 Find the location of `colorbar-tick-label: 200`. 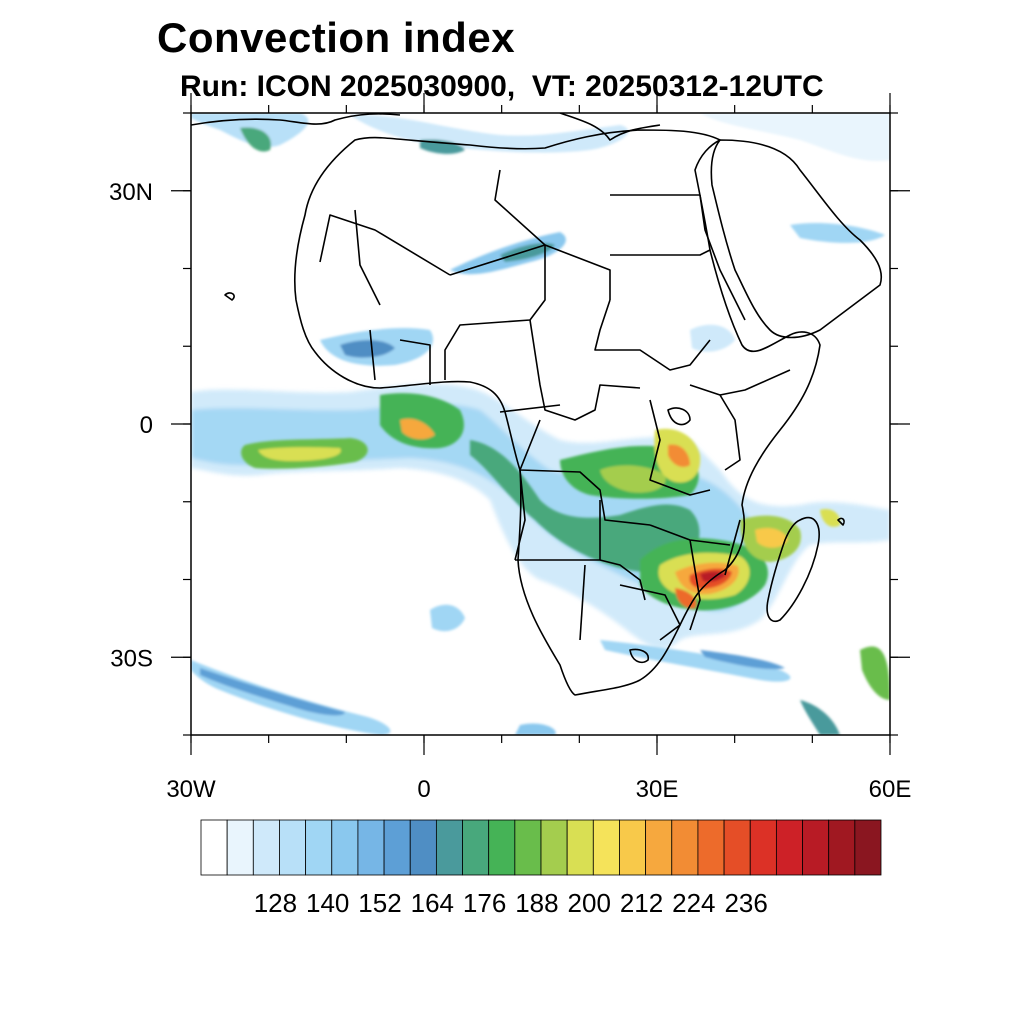

colorbar-tick-label: 200 is located at coordinates (589, 903).